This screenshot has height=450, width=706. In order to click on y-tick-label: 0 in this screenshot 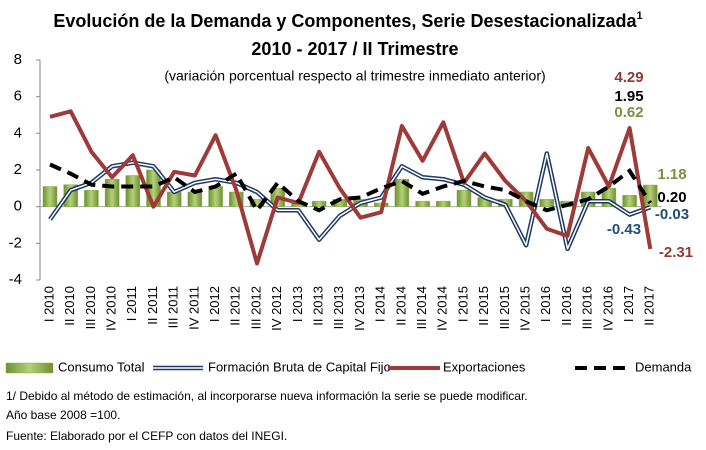, I will do `click(18, 206)`.